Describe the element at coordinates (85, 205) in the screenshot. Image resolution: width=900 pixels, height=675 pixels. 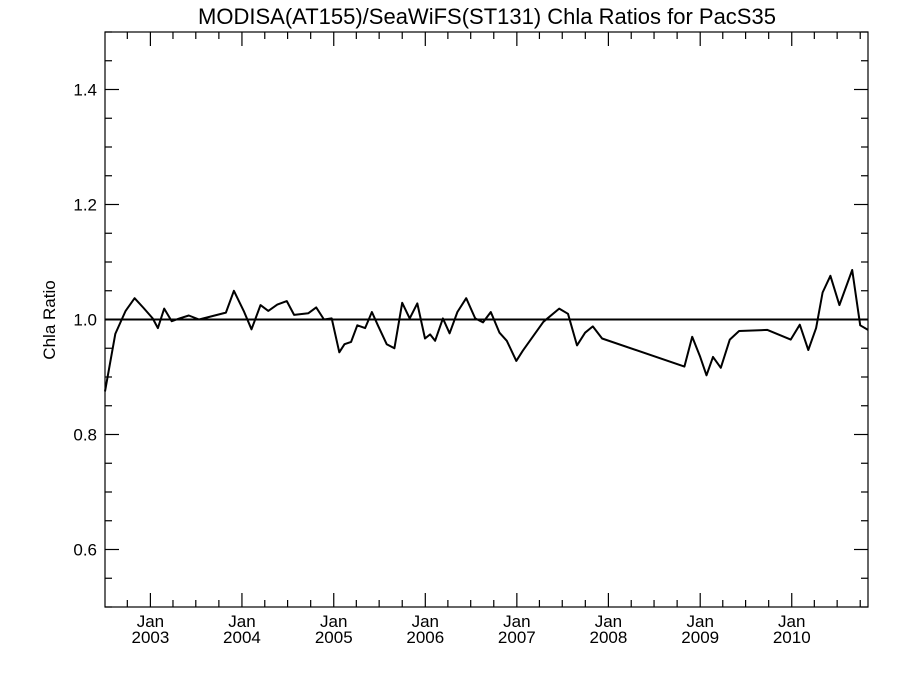
I see `y-tick-label: 1.2` at that location.